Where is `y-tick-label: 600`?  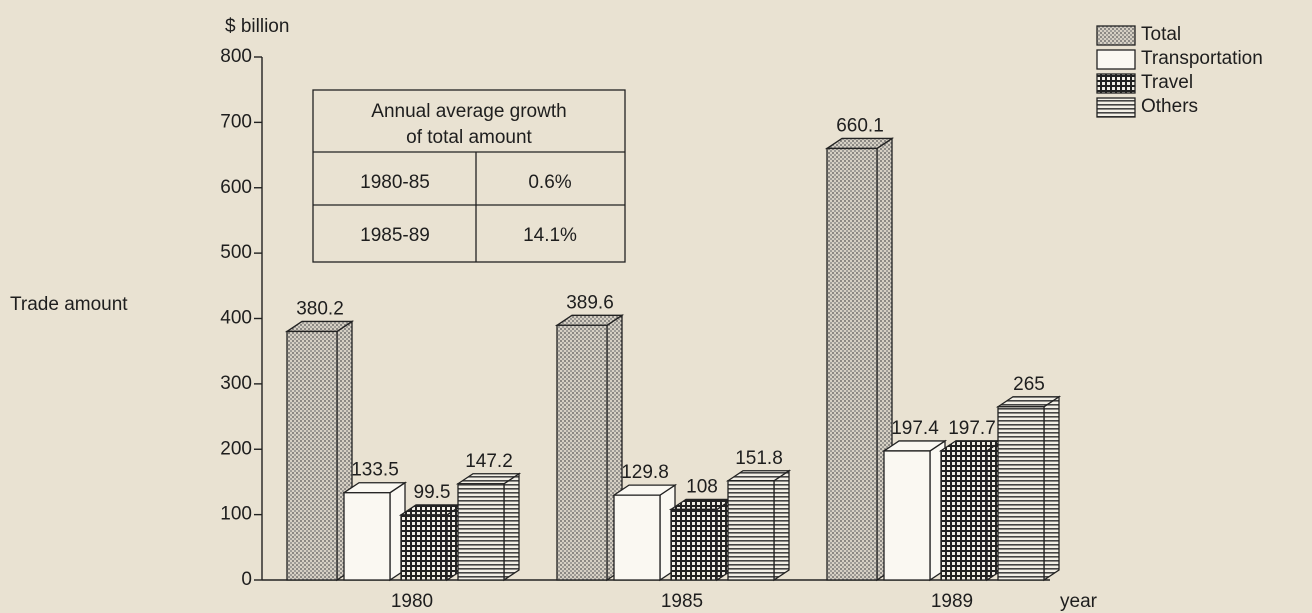
y-tick-label: 600 is located at coordinates (236, 187).